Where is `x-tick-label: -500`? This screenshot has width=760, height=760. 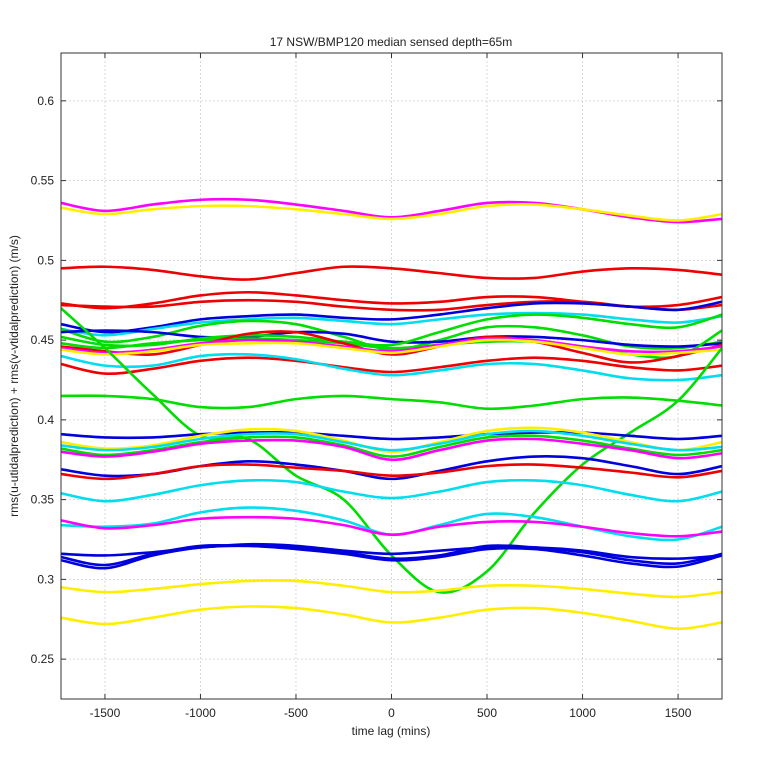
x-tick-label: -500 is located at coordinates (296, 713).